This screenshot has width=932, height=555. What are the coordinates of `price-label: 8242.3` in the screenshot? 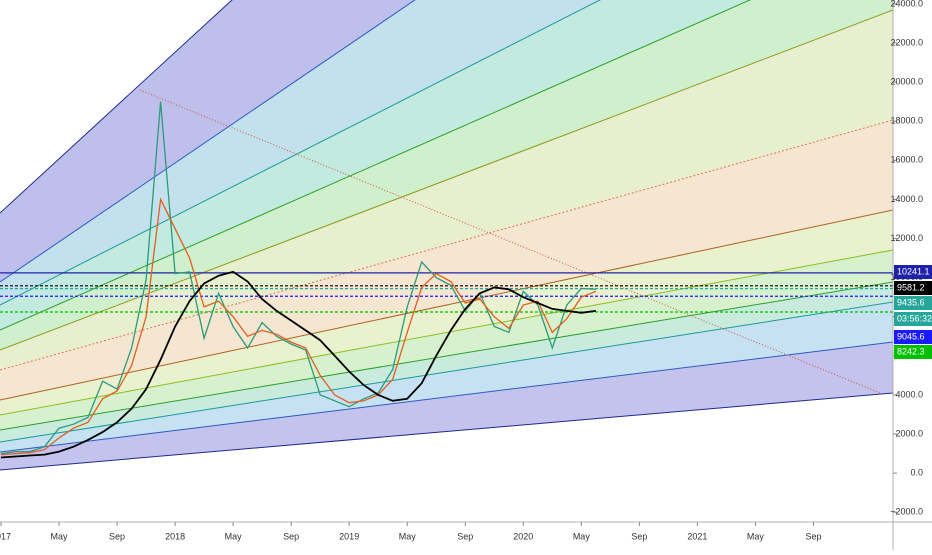 It's located at (911, 351).